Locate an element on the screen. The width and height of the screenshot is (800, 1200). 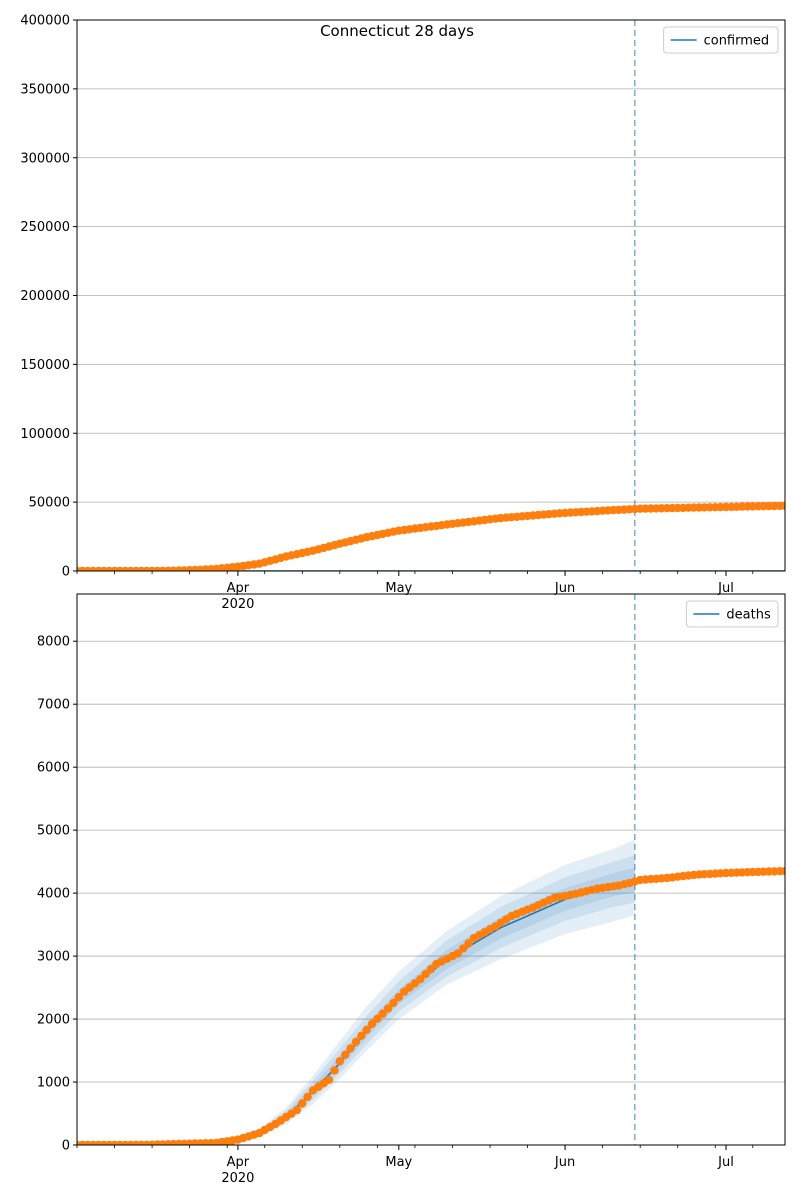
y-tick-label: 6000 is located at coordinates (53, 768).